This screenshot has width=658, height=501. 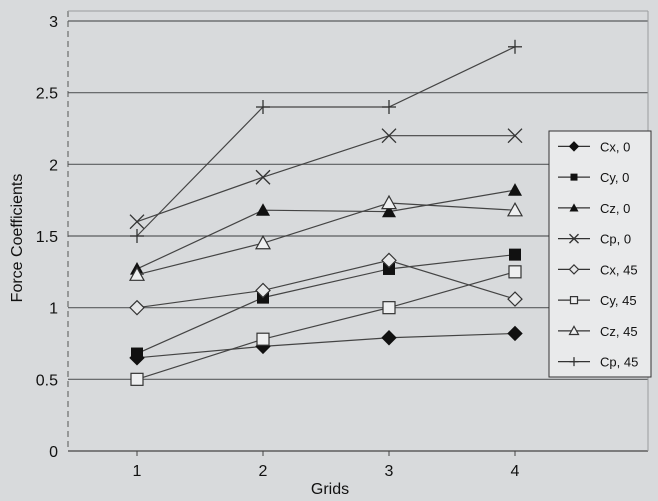 I want to click on x-tick-labels: 1 2 3 4, so click(x=326, y=471).